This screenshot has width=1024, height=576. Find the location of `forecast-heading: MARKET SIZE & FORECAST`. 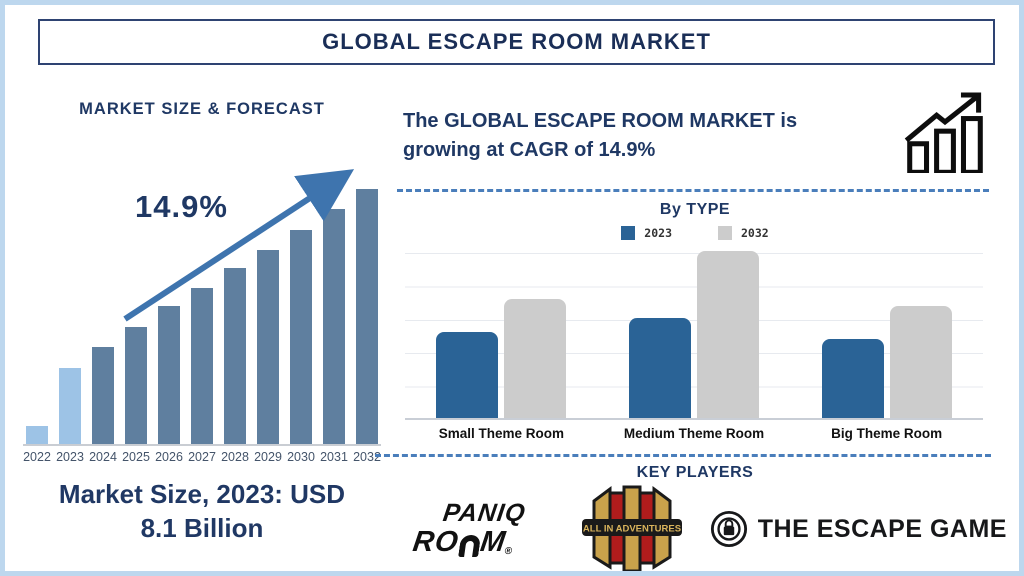

forecast-heading: MARKET SIZE & FORECAST is located at coordinates (202, 109).